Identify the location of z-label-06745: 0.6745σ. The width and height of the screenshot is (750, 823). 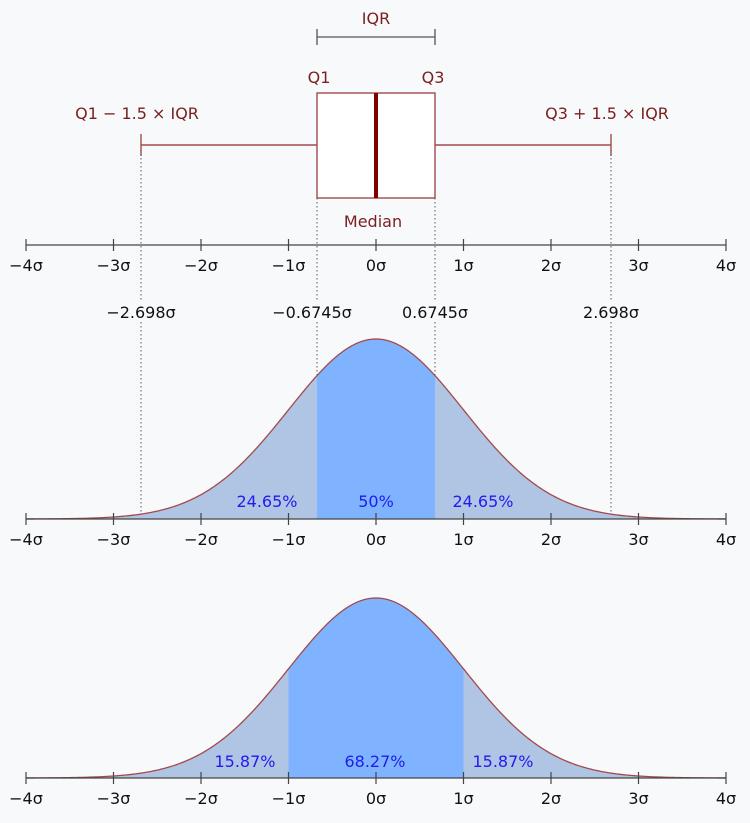
(435, 312).